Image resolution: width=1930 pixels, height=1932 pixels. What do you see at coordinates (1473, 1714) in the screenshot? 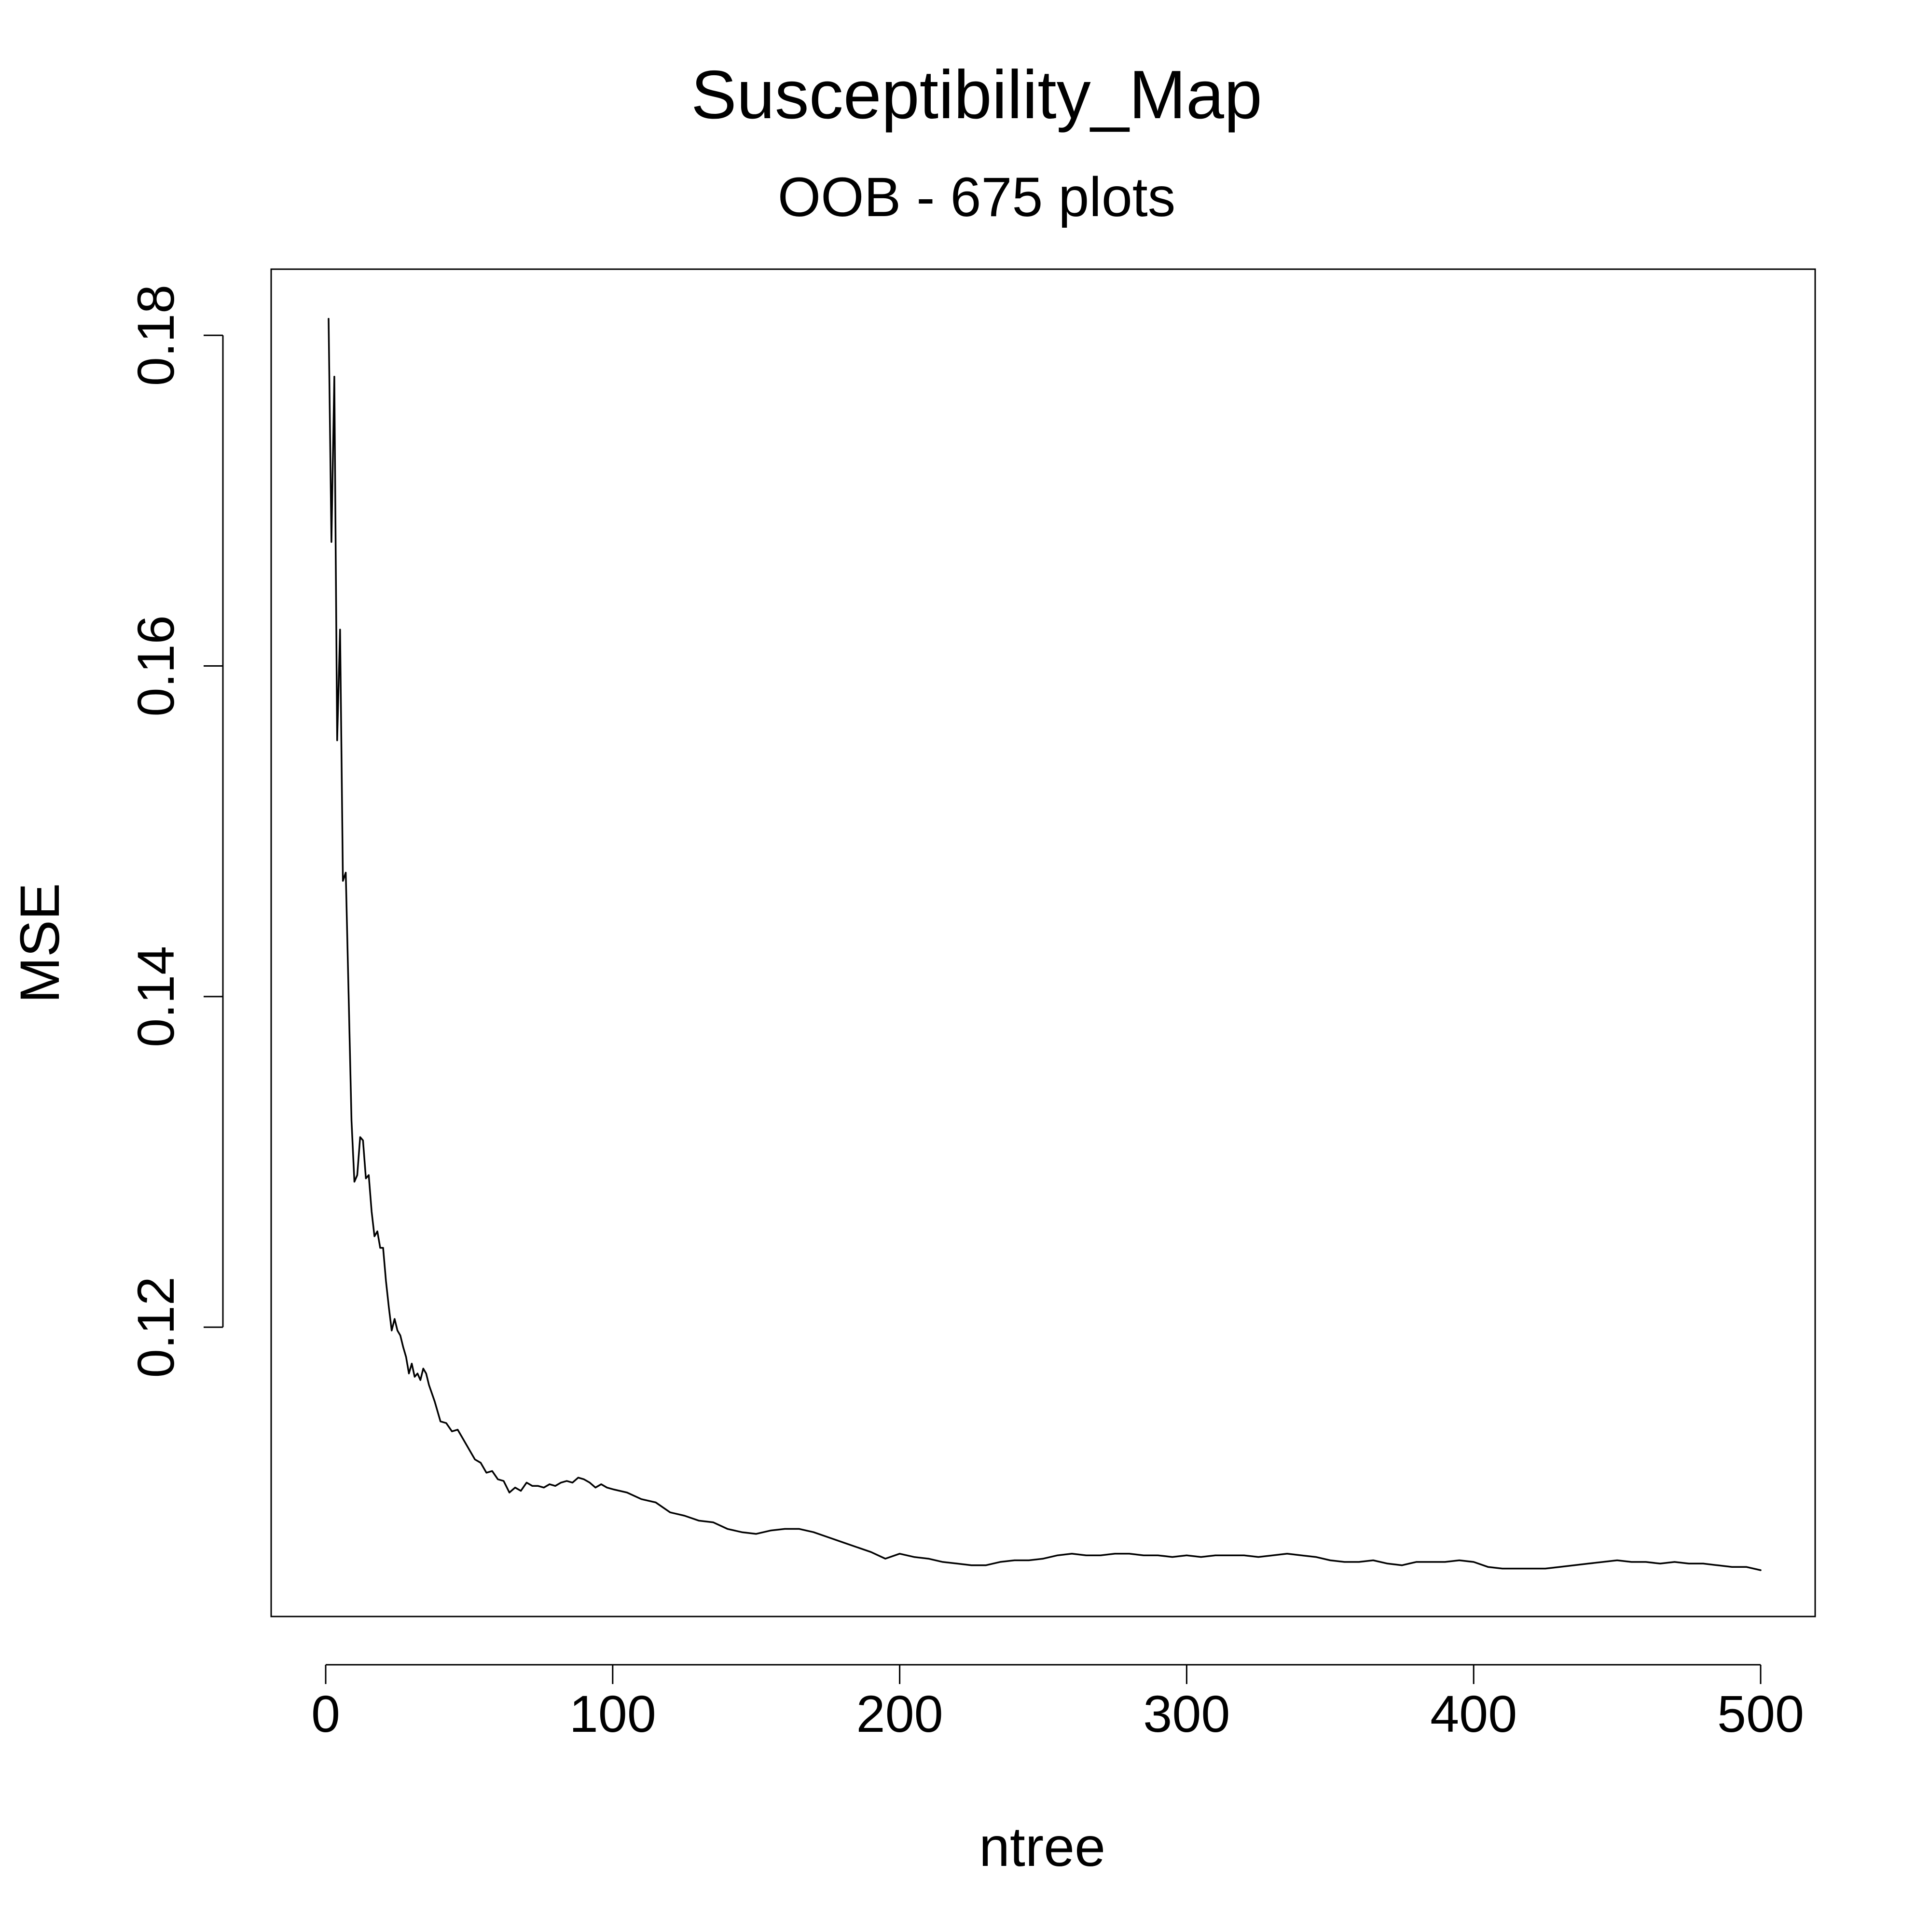
I see `x-tick-label: 400` at bounding box center [1473, 1714].